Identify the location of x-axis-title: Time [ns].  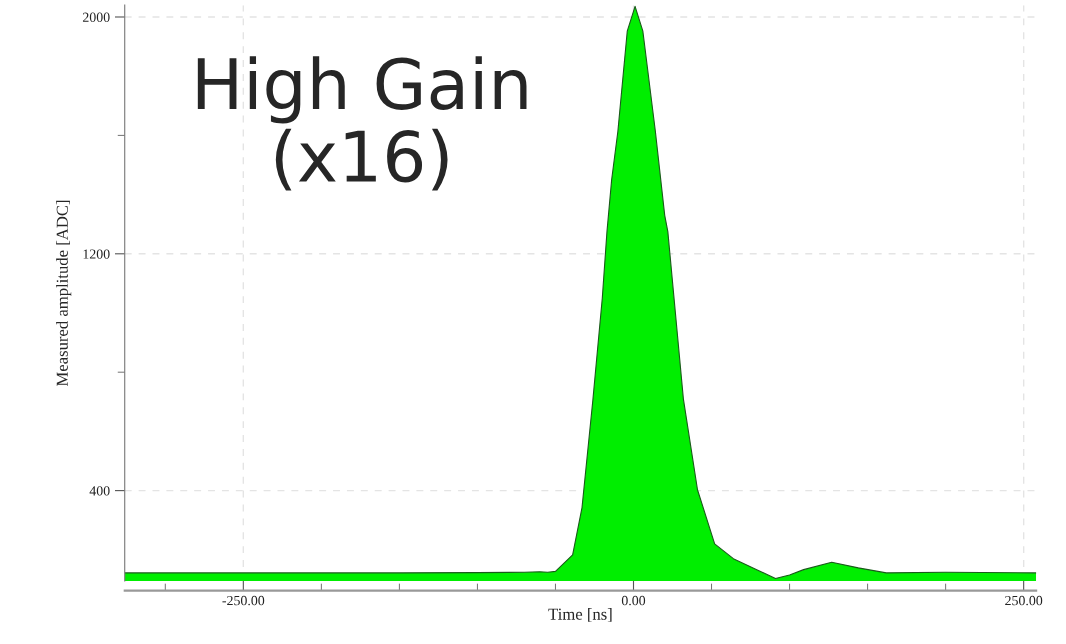
(580, 615).